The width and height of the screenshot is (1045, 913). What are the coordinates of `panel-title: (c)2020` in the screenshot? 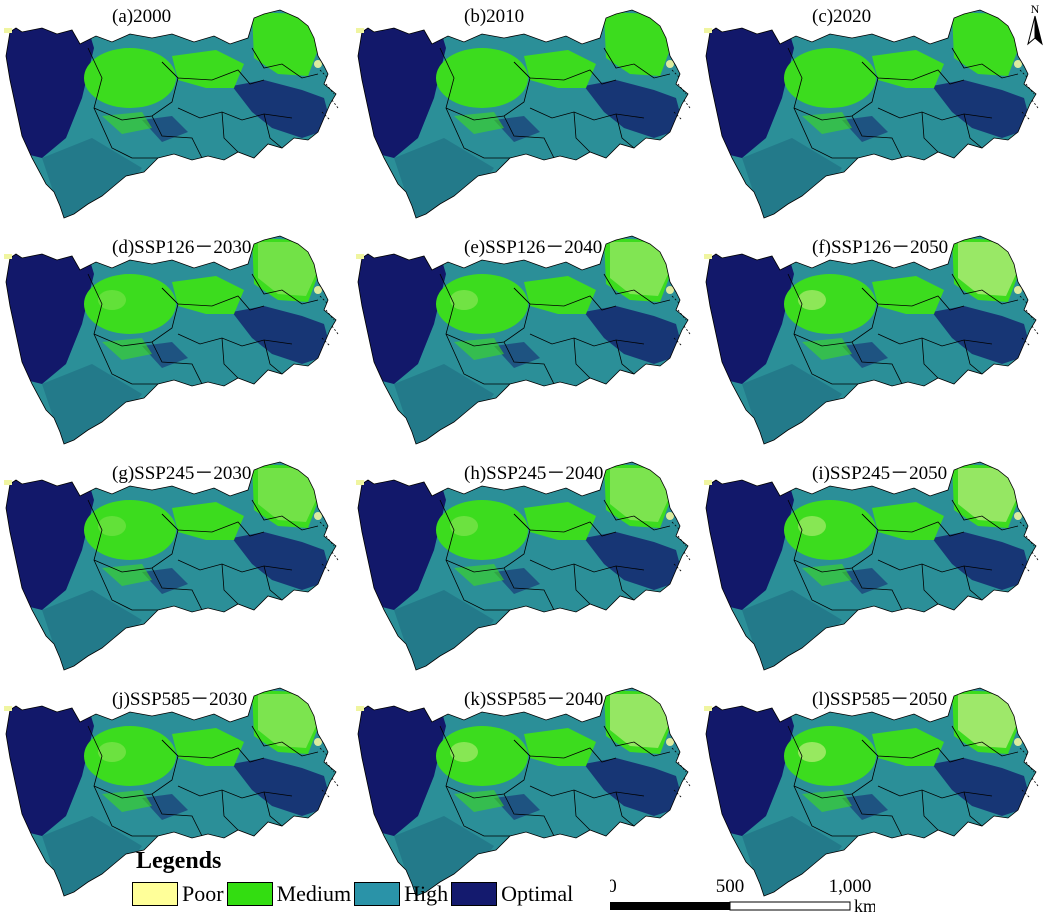 It's located at (842, 16).